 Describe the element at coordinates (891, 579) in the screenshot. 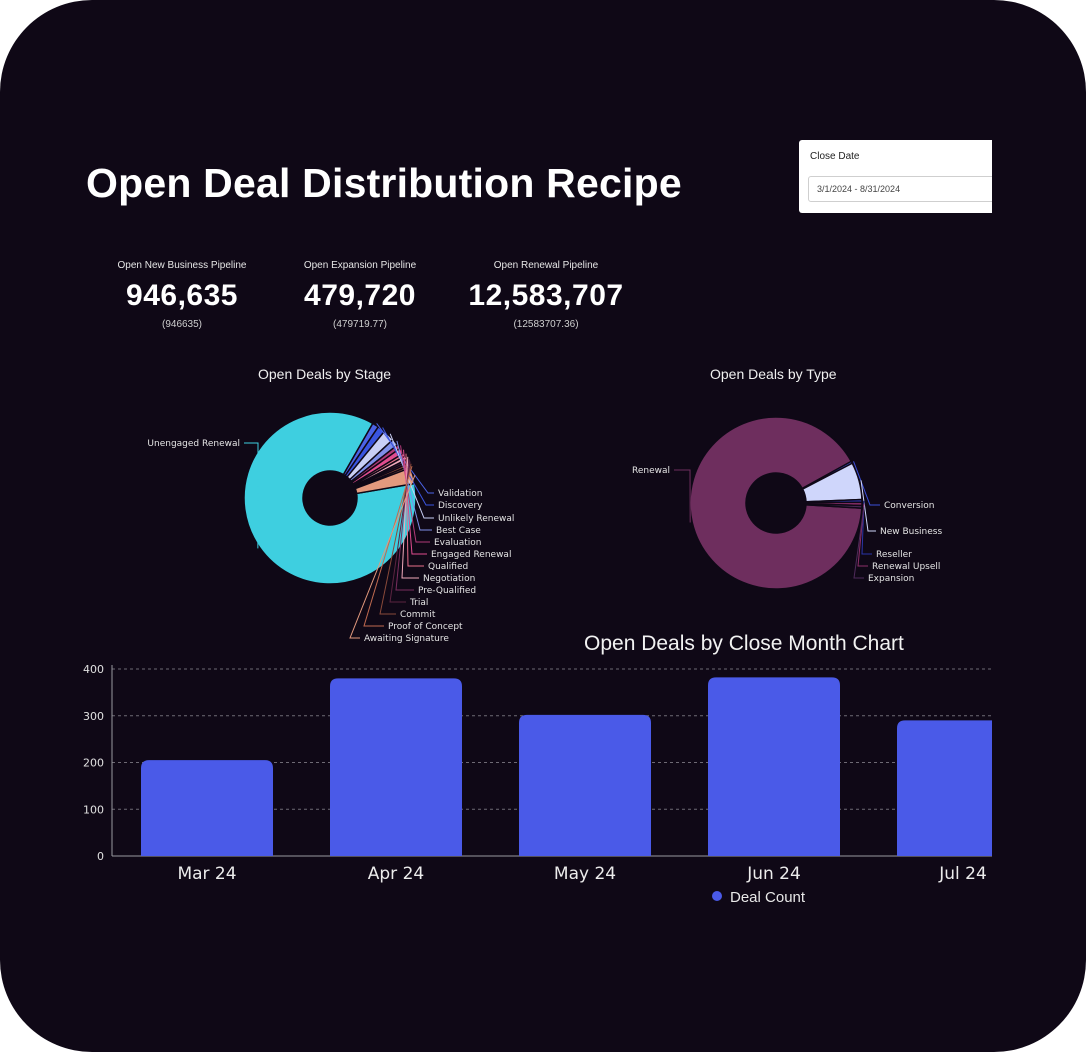

I see `donut-label-expansion: Expansion` at that location.